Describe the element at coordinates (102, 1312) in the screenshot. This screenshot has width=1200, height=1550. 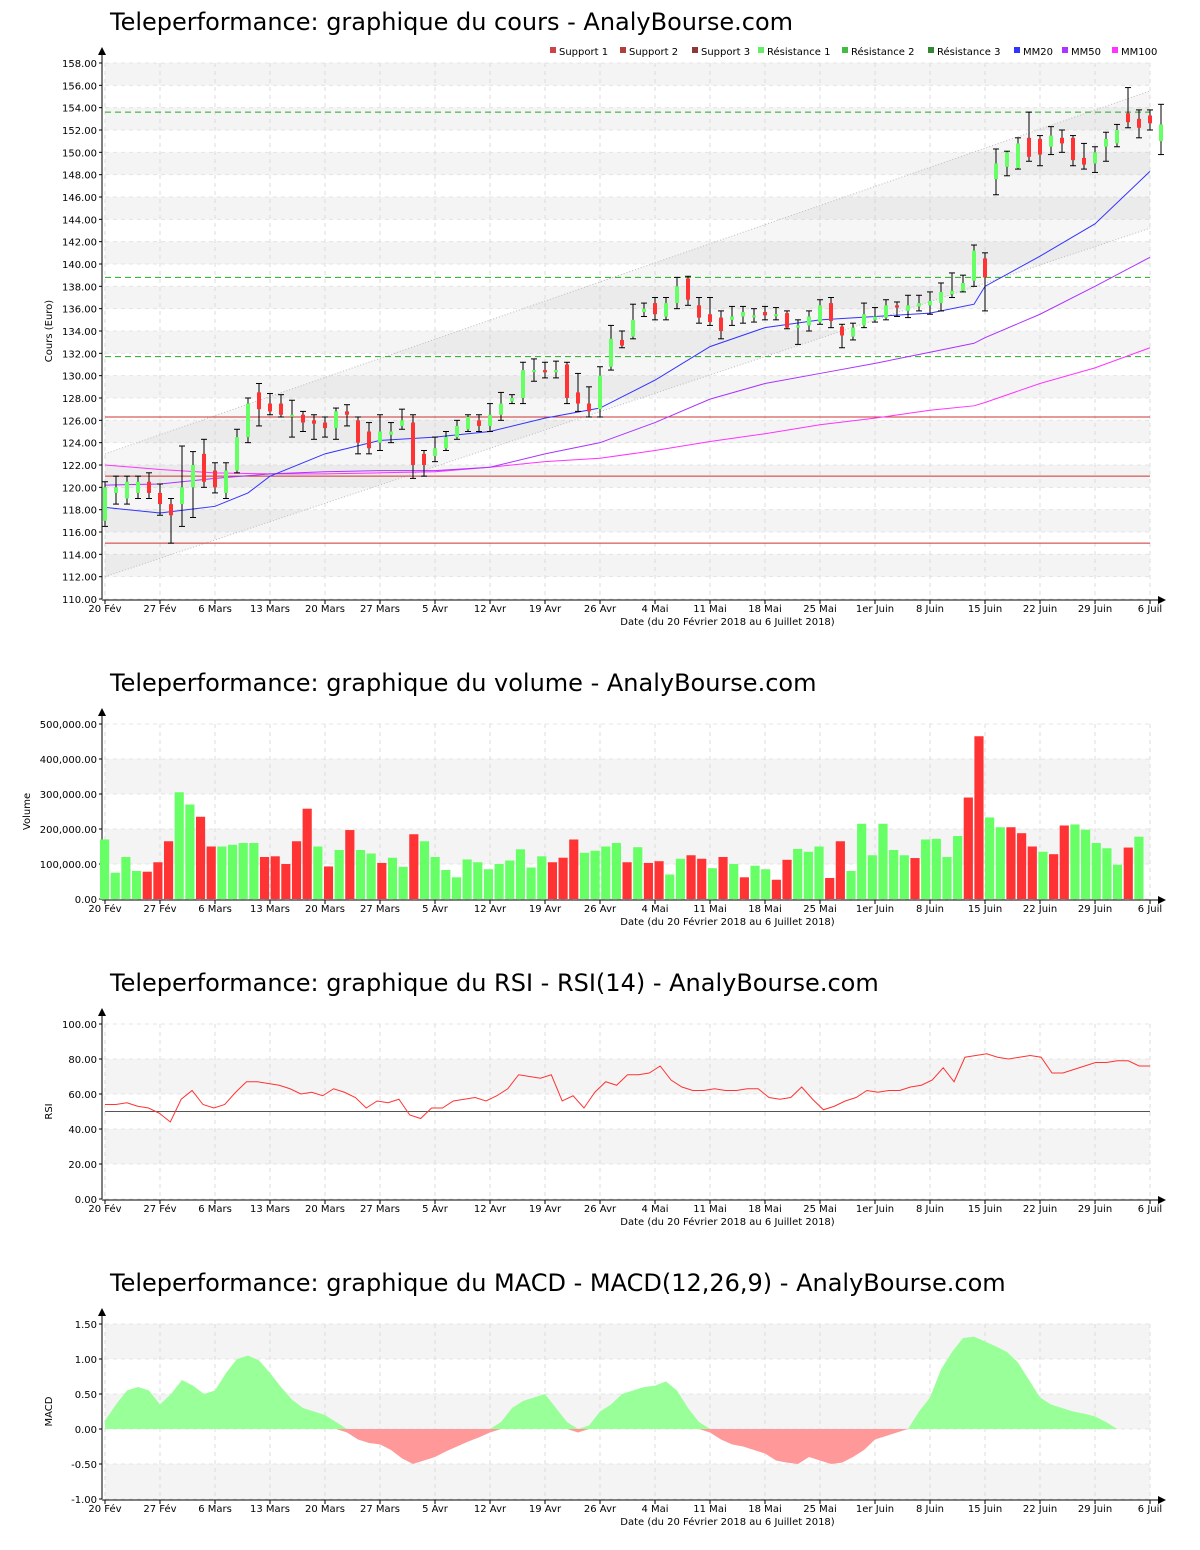
I see `macd-y-arrow` at that location.